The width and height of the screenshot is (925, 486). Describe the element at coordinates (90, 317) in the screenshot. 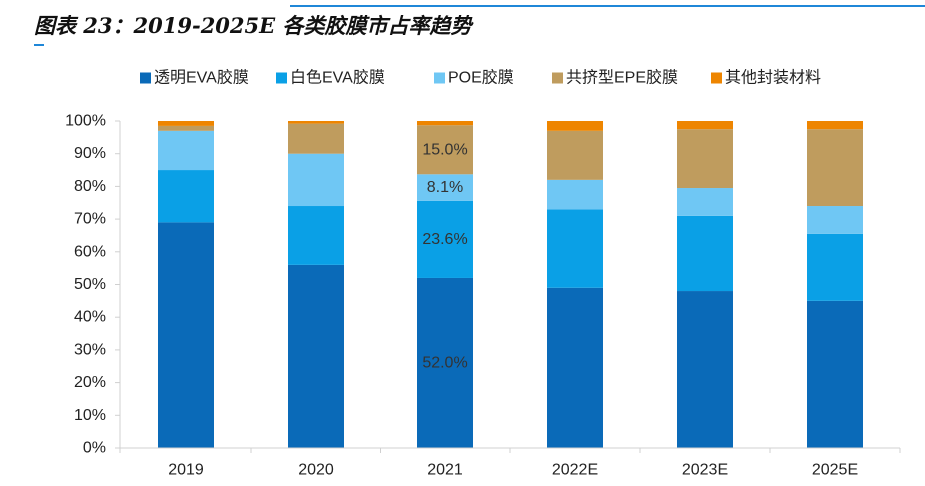

I see `y-tick-label: 40%` at that location.